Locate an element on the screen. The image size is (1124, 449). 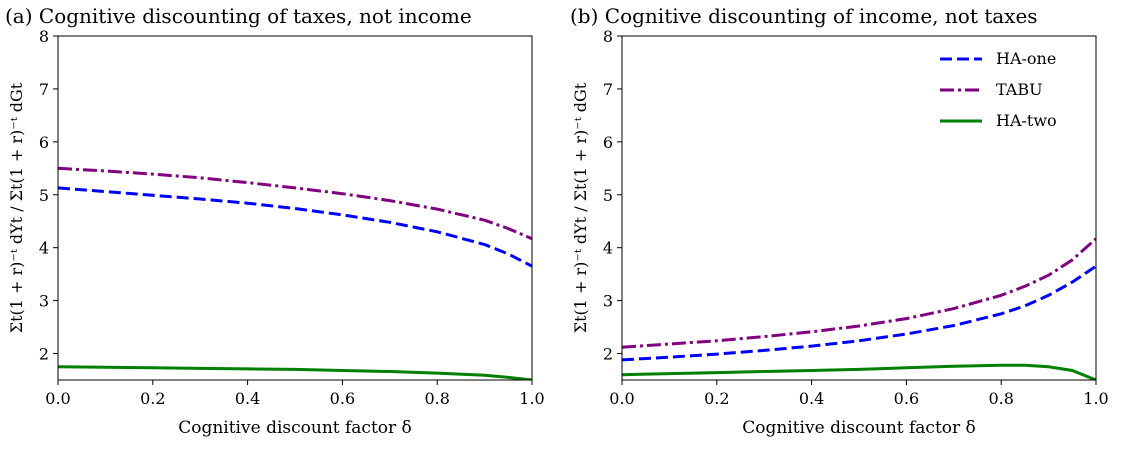
legend-label: HA-one is located at coordinates (1026, 58).